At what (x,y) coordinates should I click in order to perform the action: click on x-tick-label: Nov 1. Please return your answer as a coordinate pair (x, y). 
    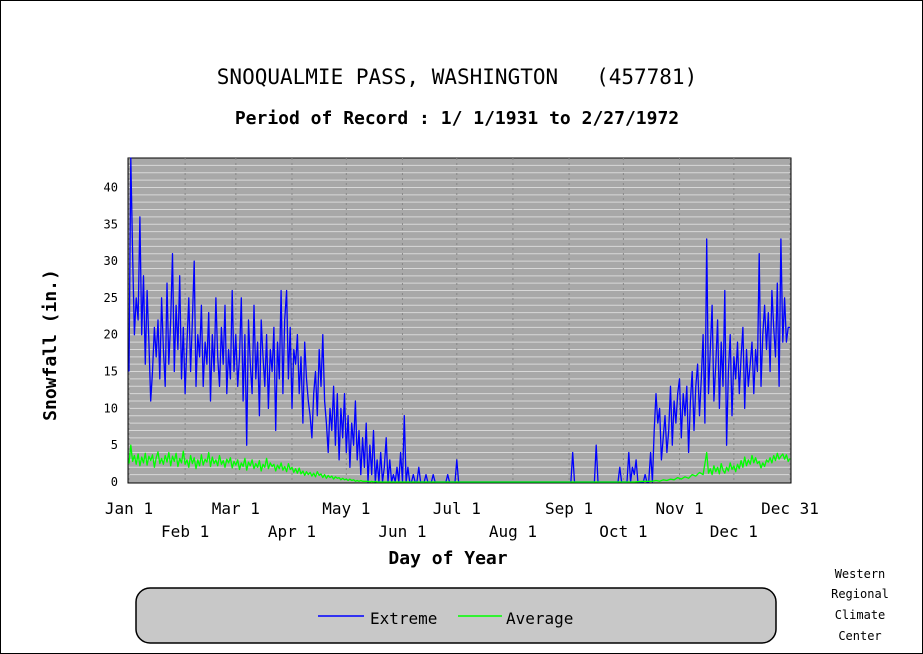
    Looking at the image, I should click on (679, 508).